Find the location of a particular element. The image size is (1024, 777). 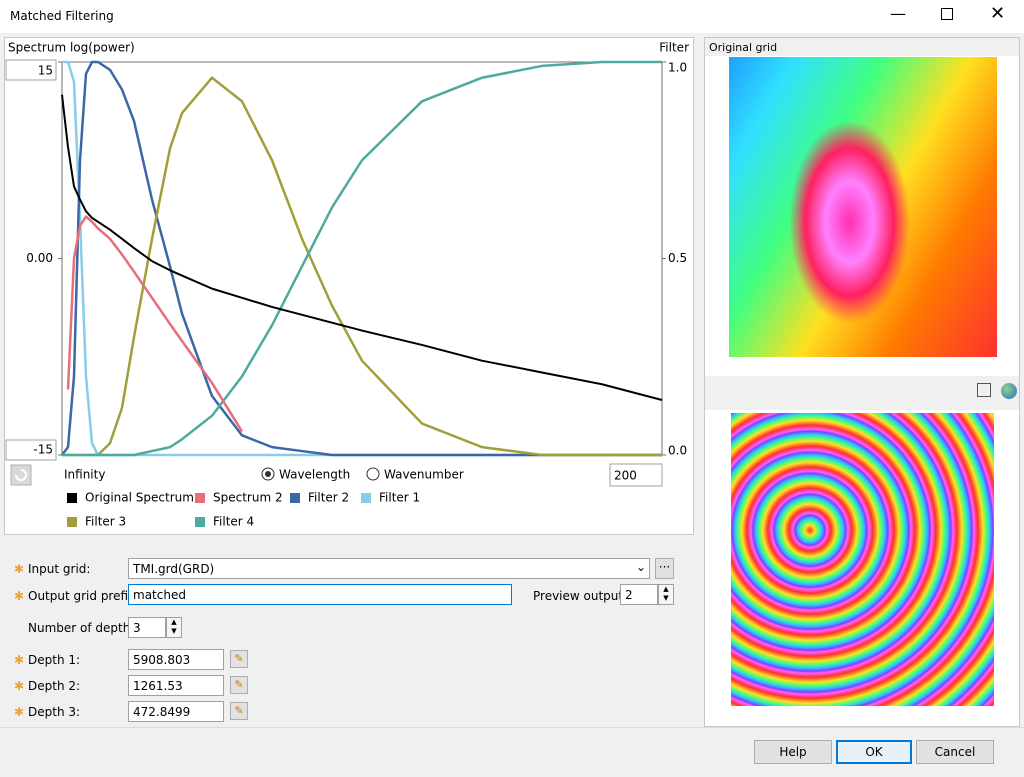

input-grid-dropdown: TMI.grd(GRD) is located at coordinates (389, 568).